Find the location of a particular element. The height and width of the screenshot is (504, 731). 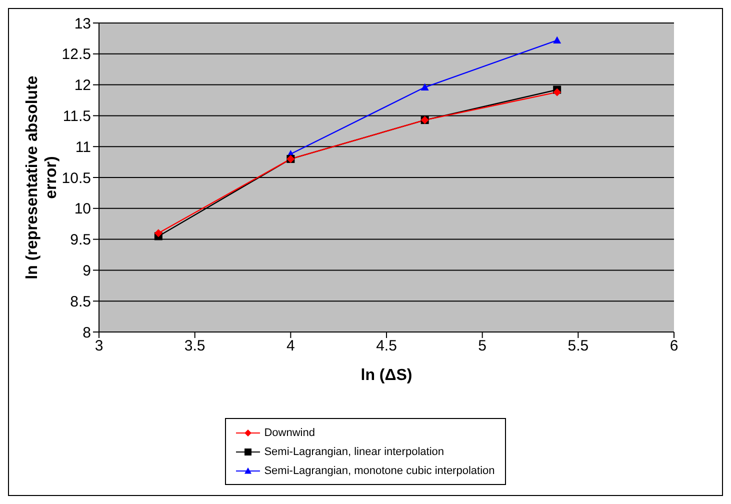

y-tick-label: 8.5 is located at coordinates (80, 301).